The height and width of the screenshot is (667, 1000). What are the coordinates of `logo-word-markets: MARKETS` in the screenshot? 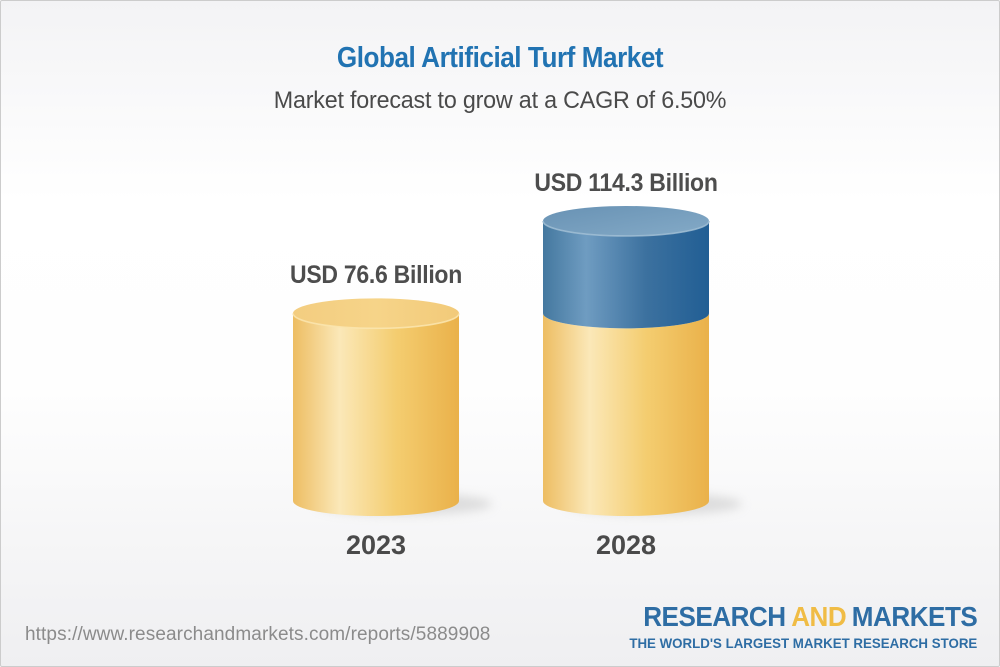 It's located at (914, 616).